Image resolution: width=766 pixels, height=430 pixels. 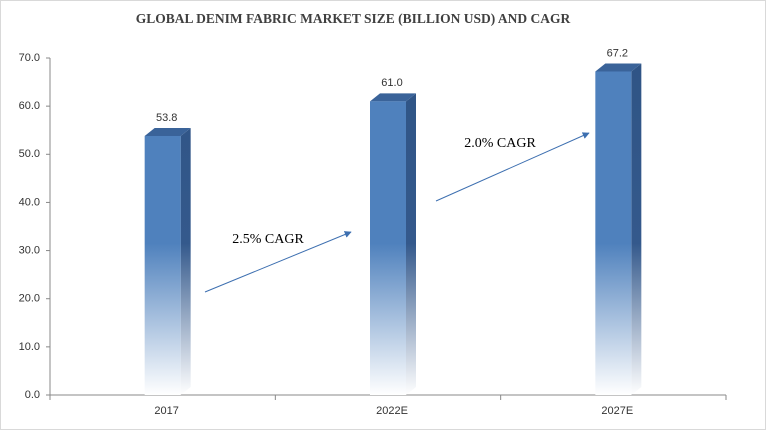 What do you see at coordinates (617, 53) in the screenshot?
I see `data-label: 67.2` at bounding box center [617, 53].